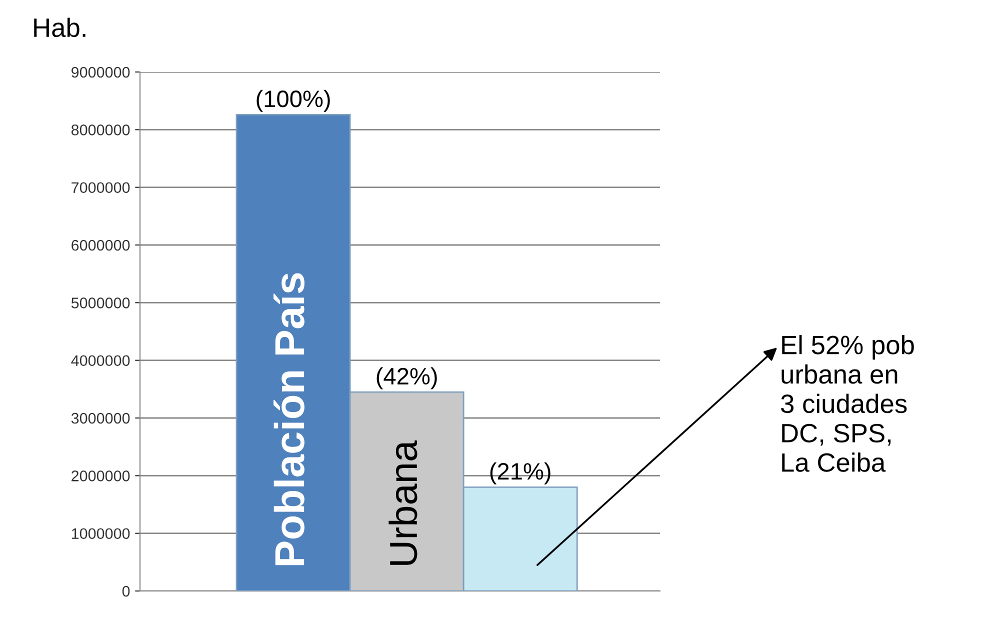  Describe the element at coordinates (101, 534) in the screenshot. I see `y-tick-label: 1000000` at that location.